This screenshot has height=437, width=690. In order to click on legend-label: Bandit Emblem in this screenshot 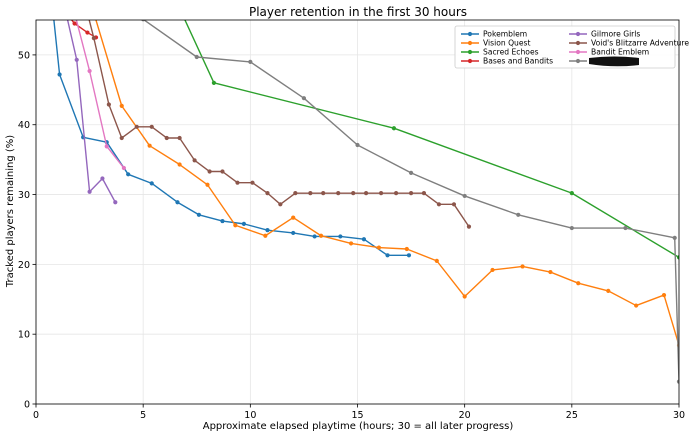, I will do `click(620, 52)`.